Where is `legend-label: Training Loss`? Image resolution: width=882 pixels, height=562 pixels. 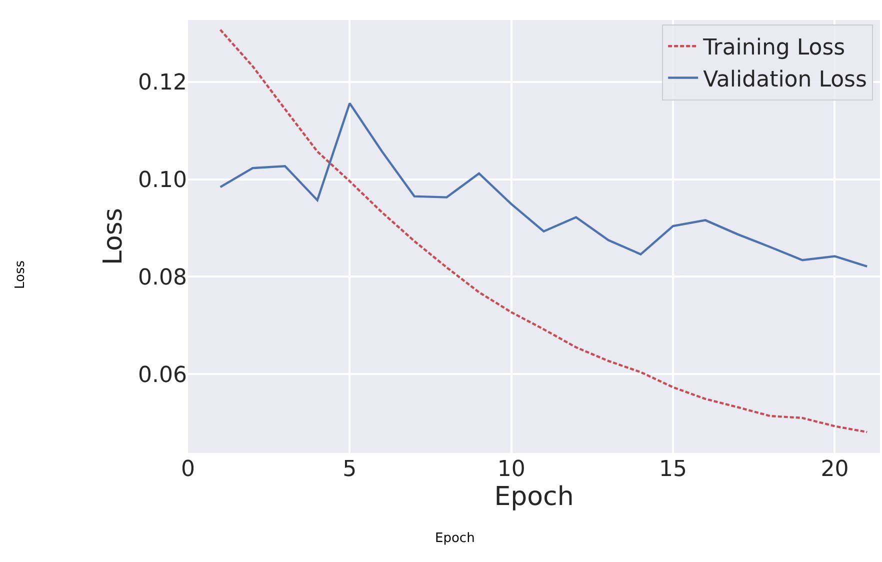
legend-label: Training Loss is located at coordinates (774, 48).